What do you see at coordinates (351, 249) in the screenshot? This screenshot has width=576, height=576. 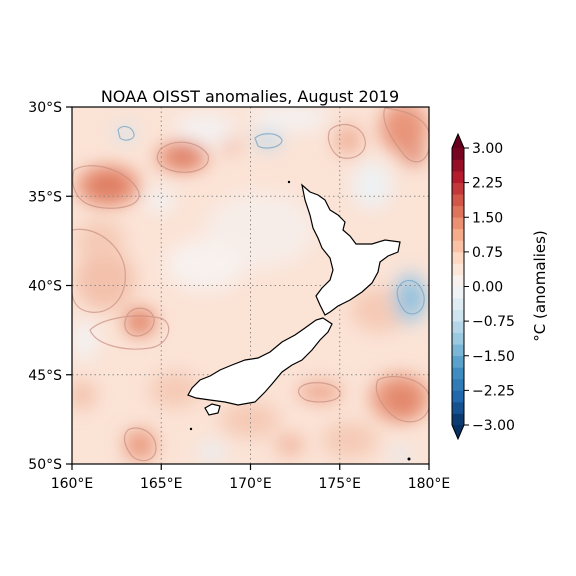 I see `north-island` at bounding box center [351, 249].